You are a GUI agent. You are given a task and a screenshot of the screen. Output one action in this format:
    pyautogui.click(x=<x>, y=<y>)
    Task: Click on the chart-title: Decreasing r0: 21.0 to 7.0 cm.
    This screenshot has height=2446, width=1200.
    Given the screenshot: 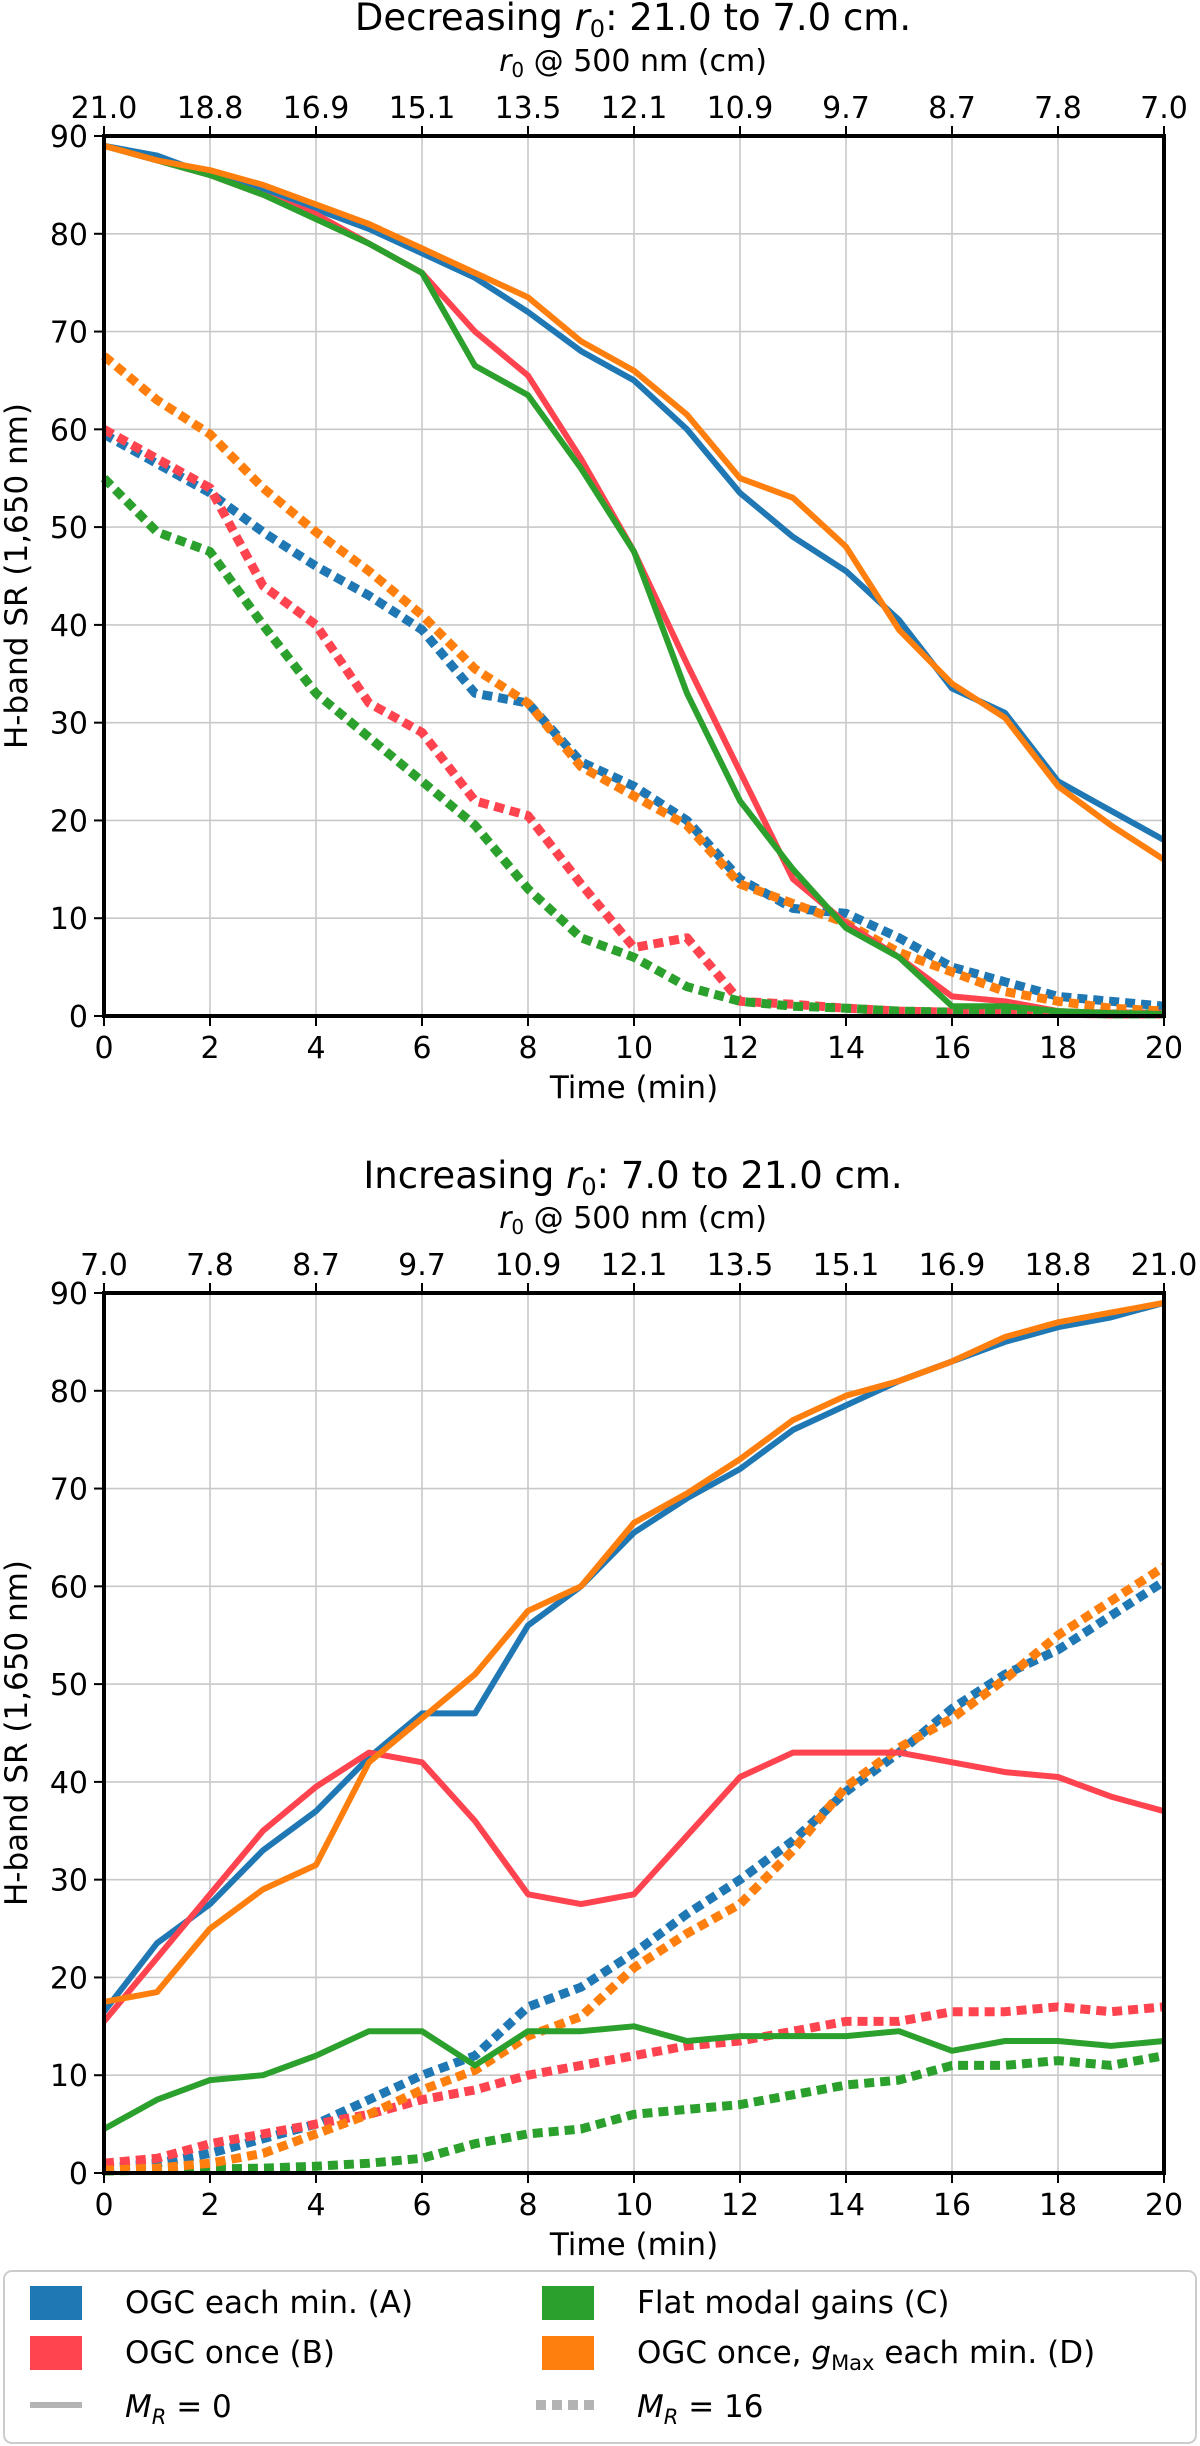 What is the action you would take?
    pyautogui.click(x=633, y=21)
    